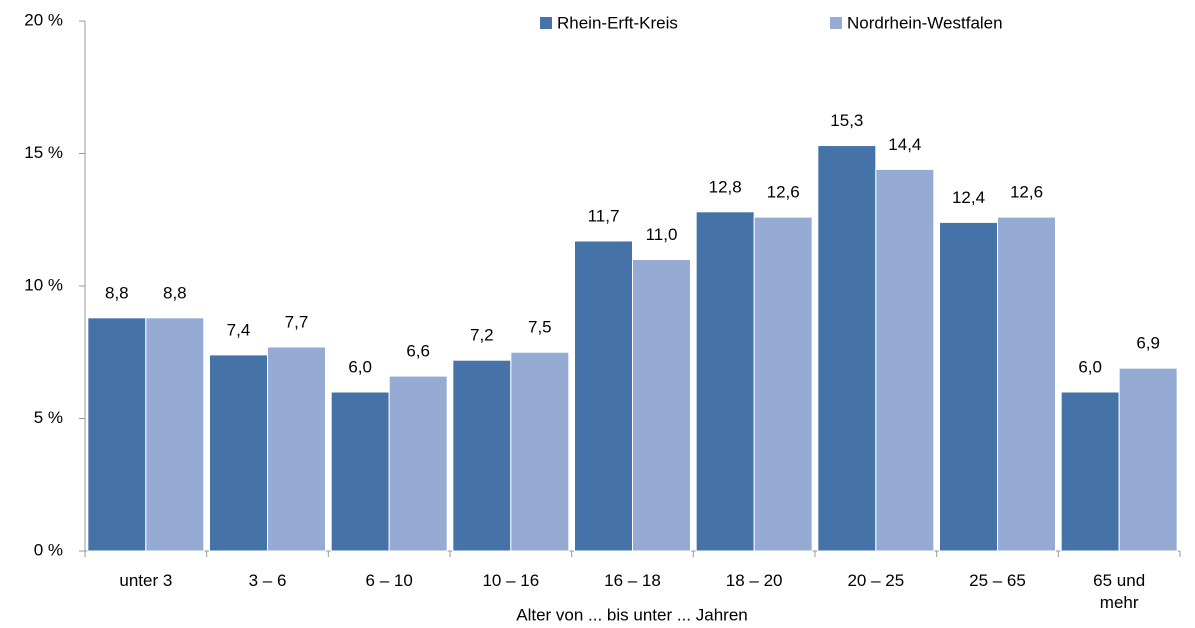 The width and height of the screenshot is (1195, 628). What do you see at coordinates (297, 321) in the screenshot?
I see `value-label: 7,7` at bounding box center [297, 321].